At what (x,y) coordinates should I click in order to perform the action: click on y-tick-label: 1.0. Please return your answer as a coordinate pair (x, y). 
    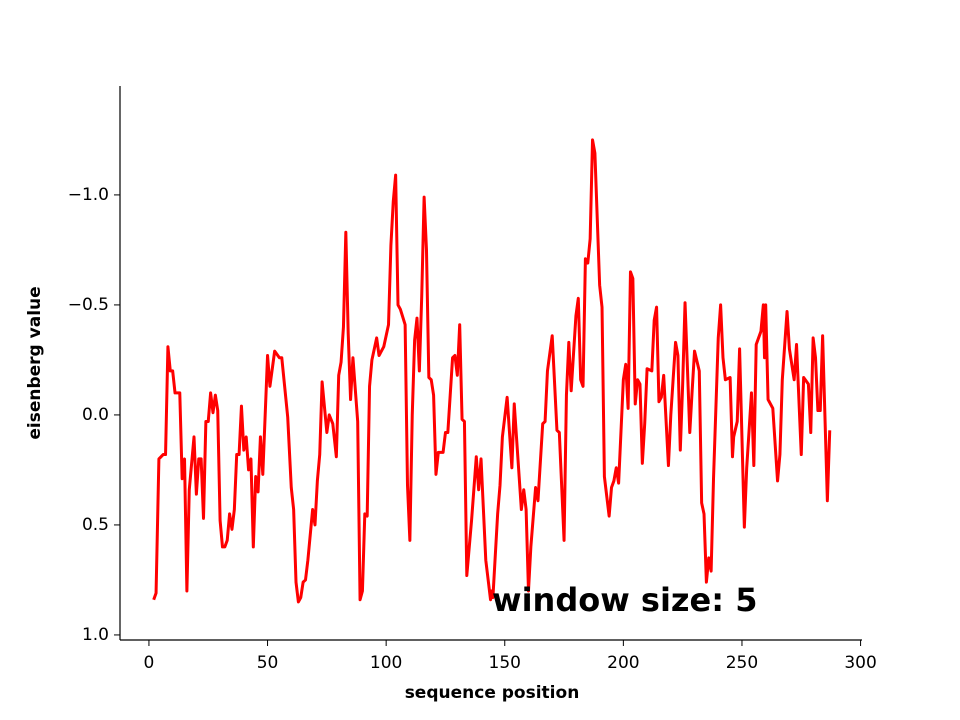
    Looking at the image, I should click on (95, 635).